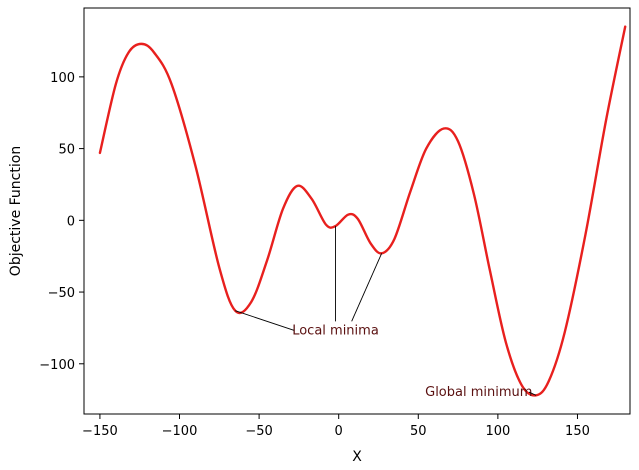  What do you see at coordinates (418, 431) in the screenshot?
I see `x-tick-label: 50` at bounding box center [418, 431].